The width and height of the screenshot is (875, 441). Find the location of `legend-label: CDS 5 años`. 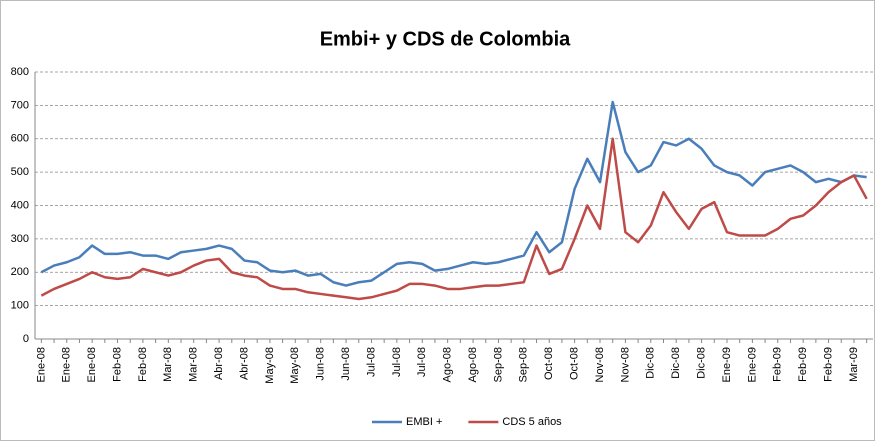

legend-label: CDS 5 años is located at coordinates (532, 422).